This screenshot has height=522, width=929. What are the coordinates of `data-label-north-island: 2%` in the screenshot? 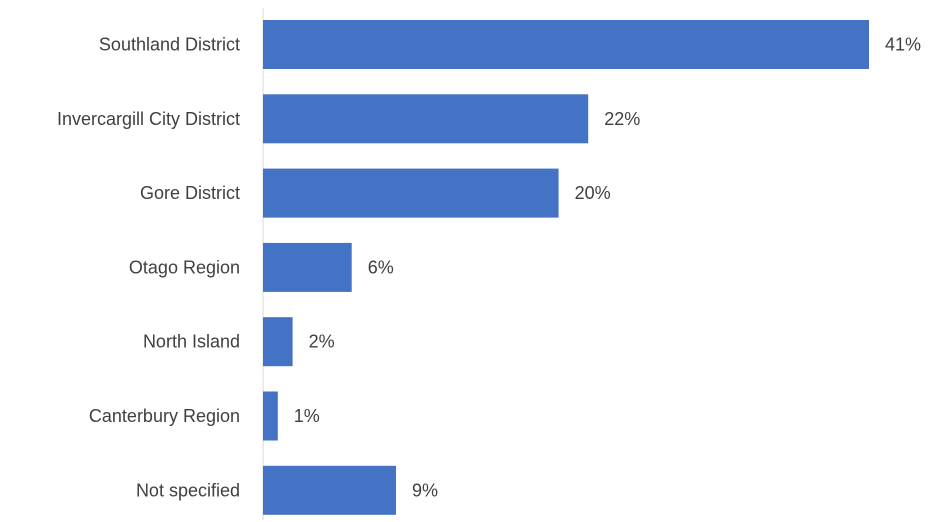 It's located at (322, 342).